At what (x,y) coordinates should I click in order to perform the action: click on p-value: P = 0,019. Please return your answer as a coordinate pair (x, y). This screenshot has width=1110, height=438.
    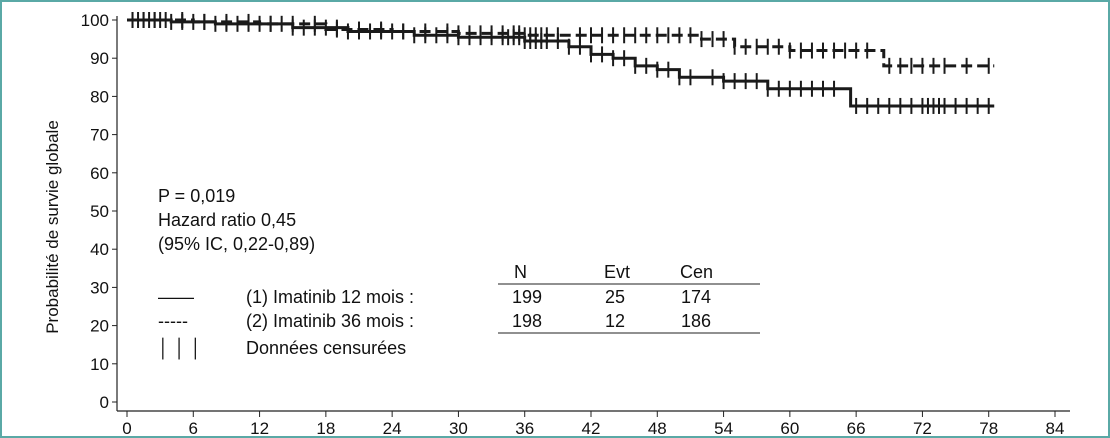
    Looking at the image, I should click on (196, 196).